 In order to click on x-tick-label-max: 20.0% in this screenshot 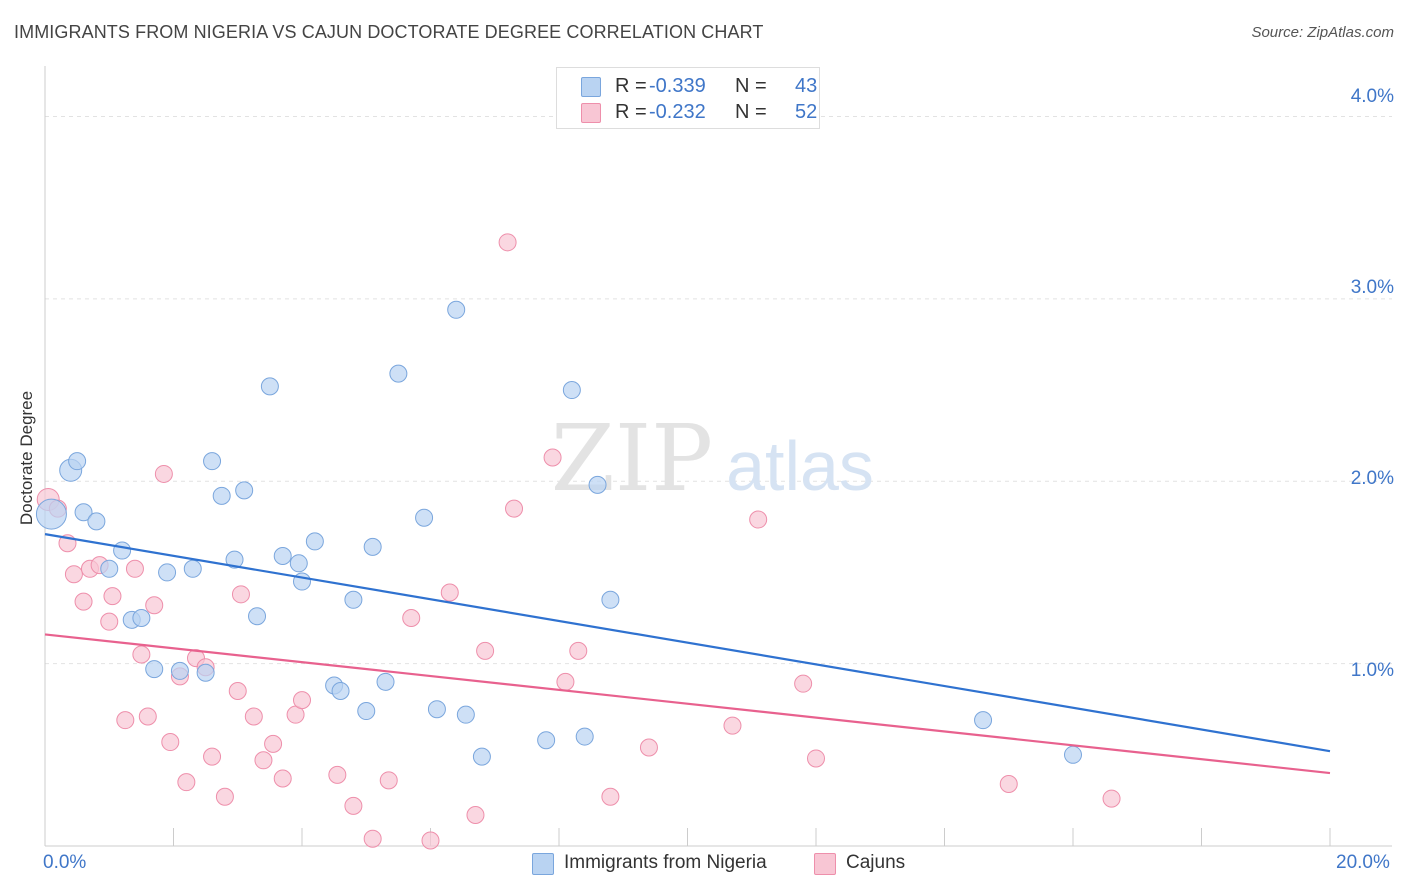, I will do `click(1363, 862)`.